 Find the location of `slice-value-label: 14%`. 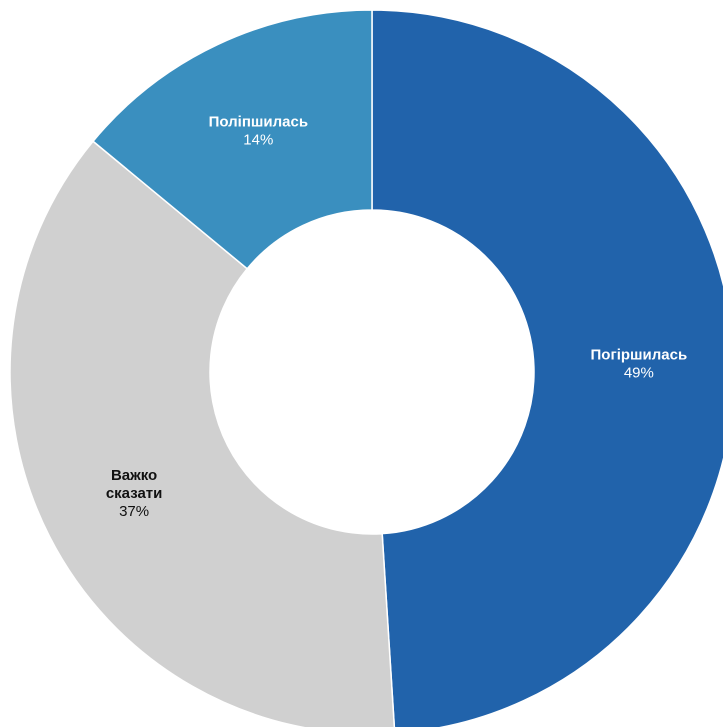

slice-value-label: 14% is located at coordinates (258, 139).